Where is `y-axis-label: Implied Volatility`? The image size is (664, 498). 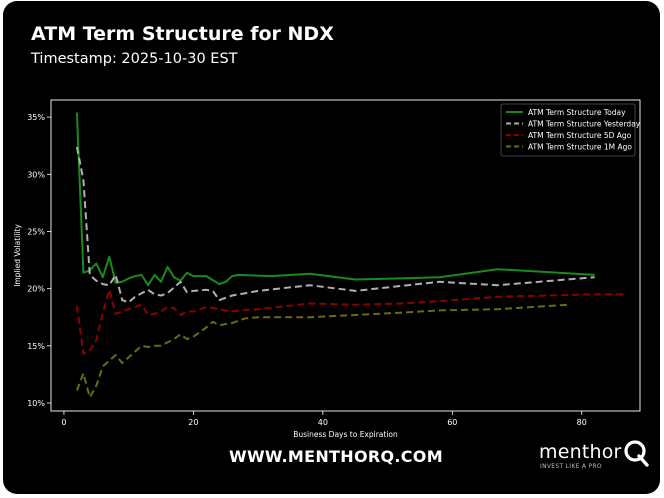 y-axis-label: Implied Volatility is located at coordinates (17, 255).